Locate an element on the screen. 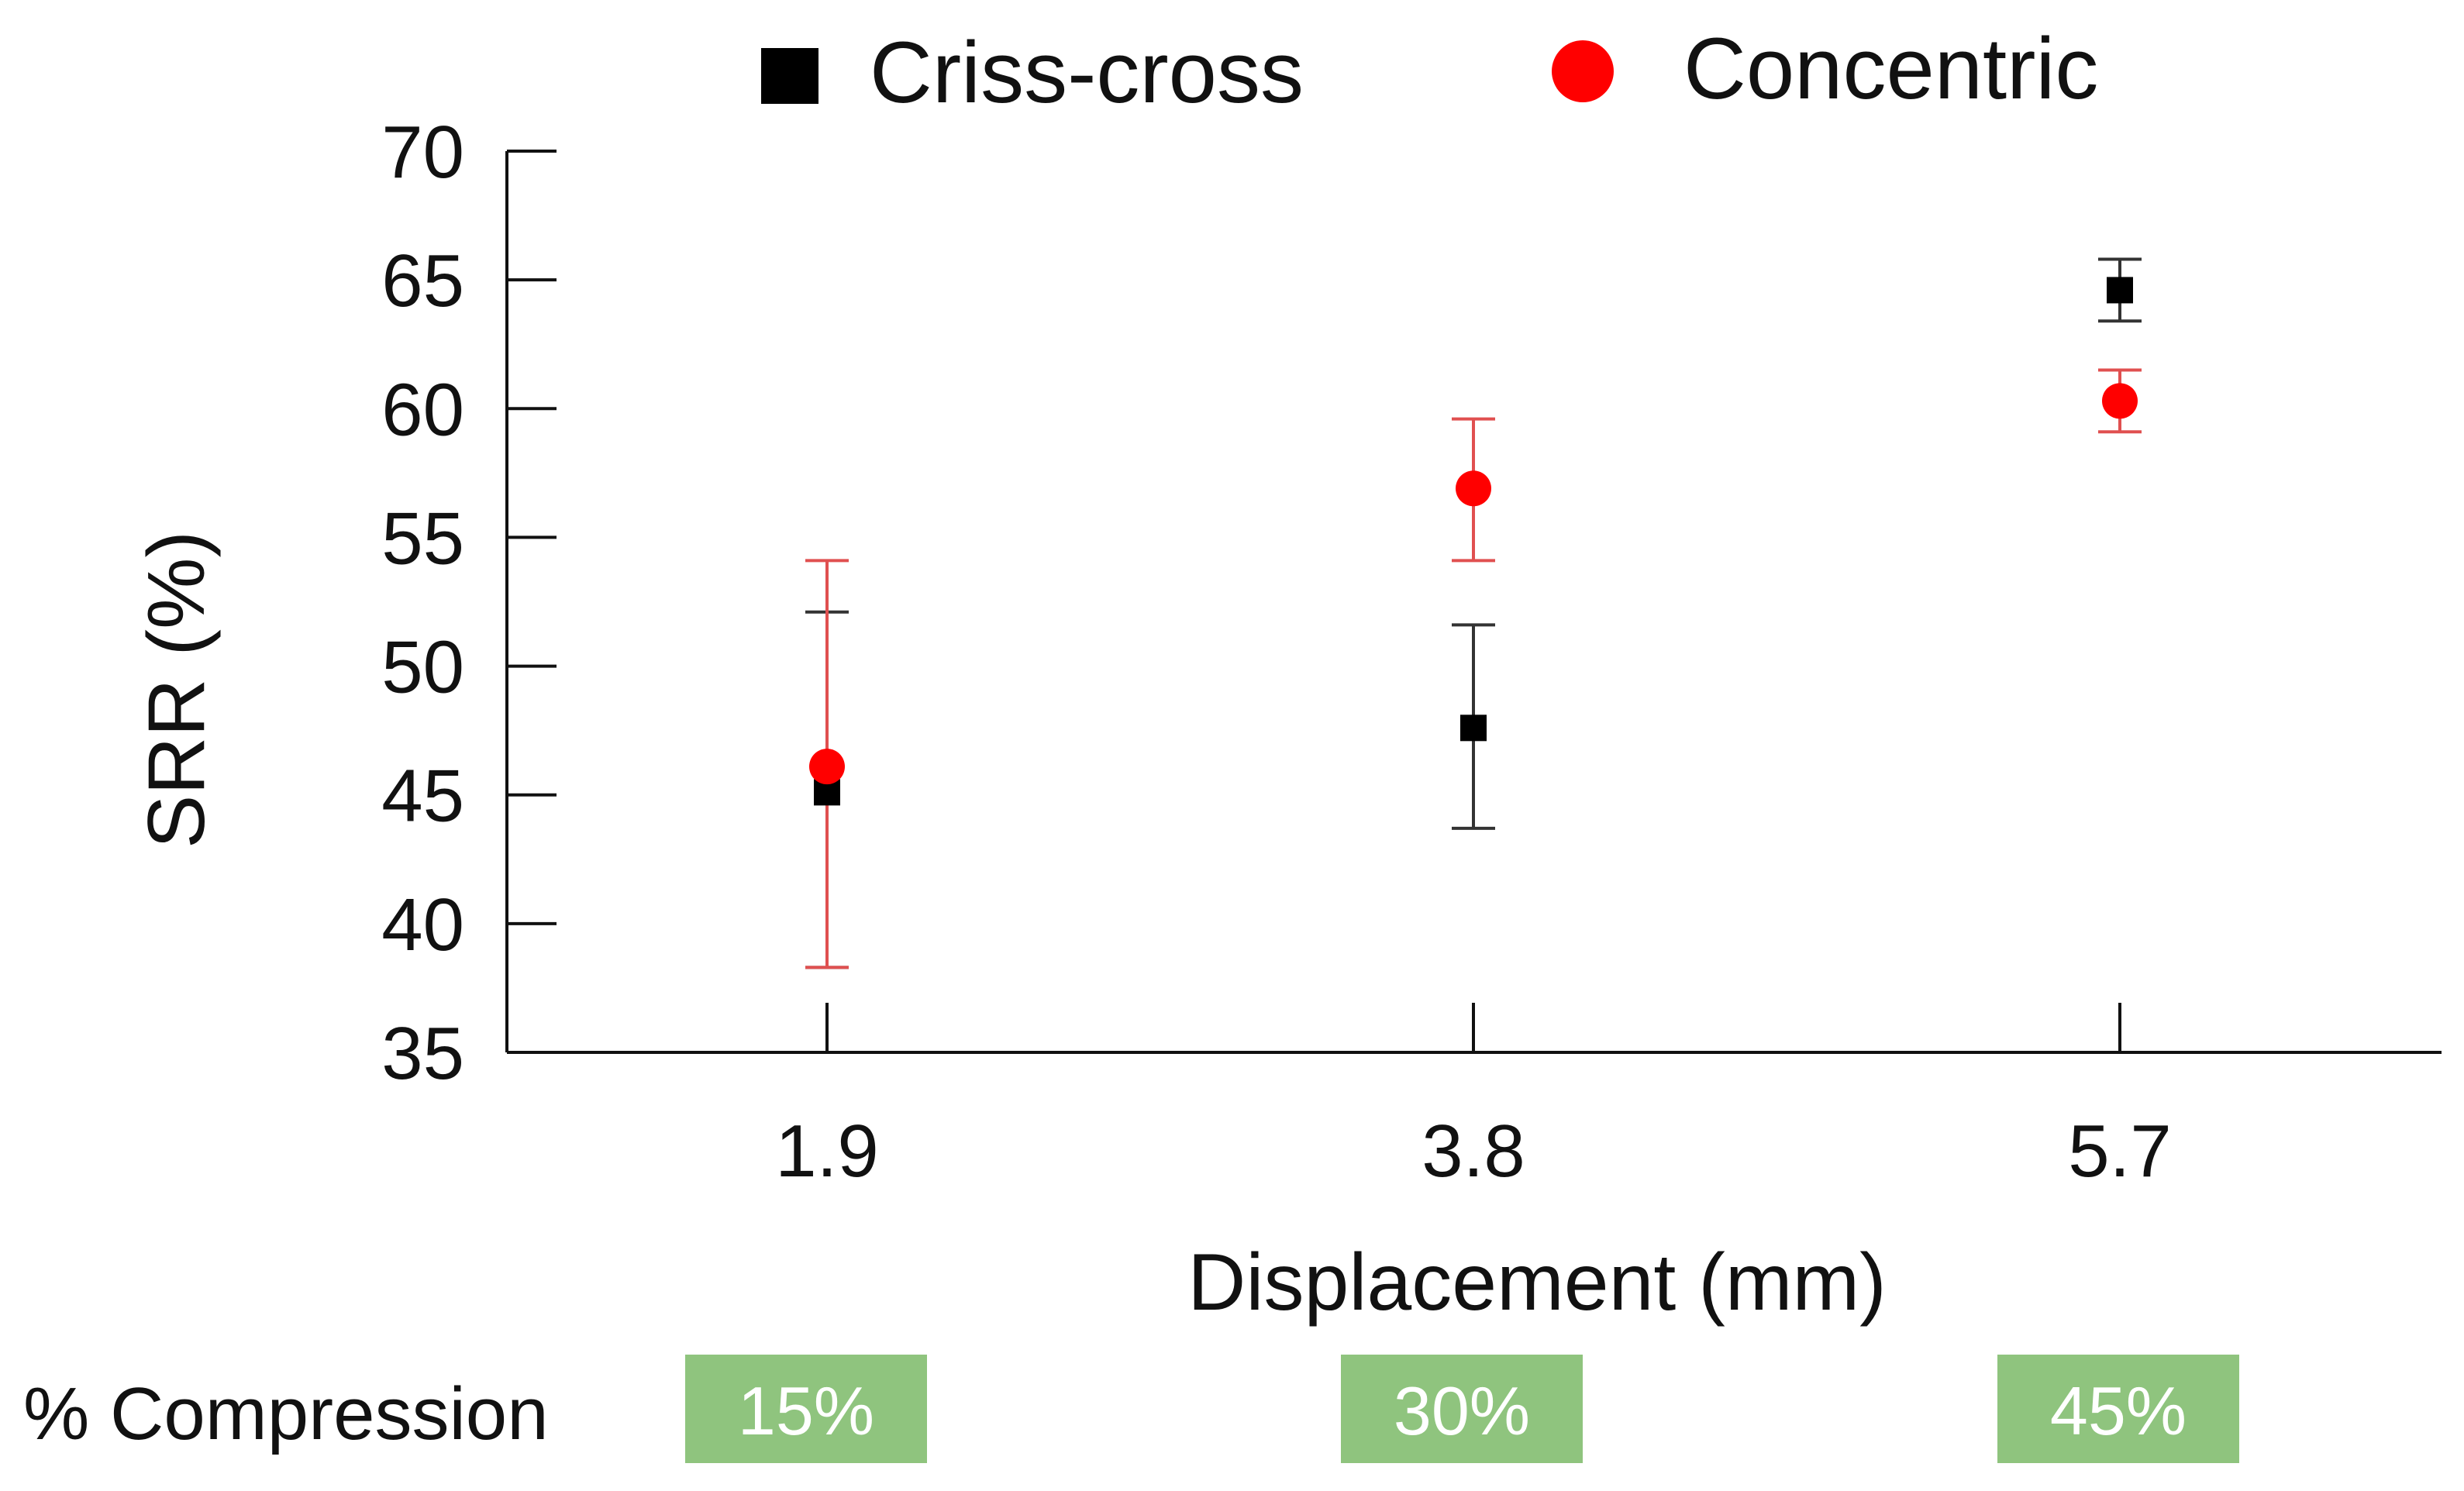 The height and width of the screenshot is (1491, 2464). y-tick-label: 60 is located at coordinates (422, 409).